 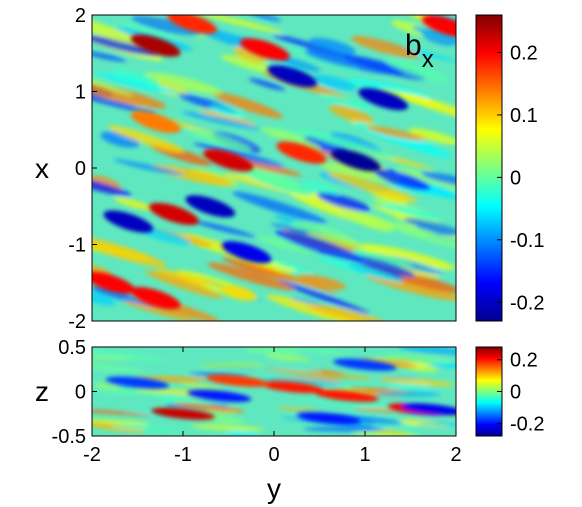 I want to click on yz-cbtick-tick-label: 0.2, so click(x=524, y=361).